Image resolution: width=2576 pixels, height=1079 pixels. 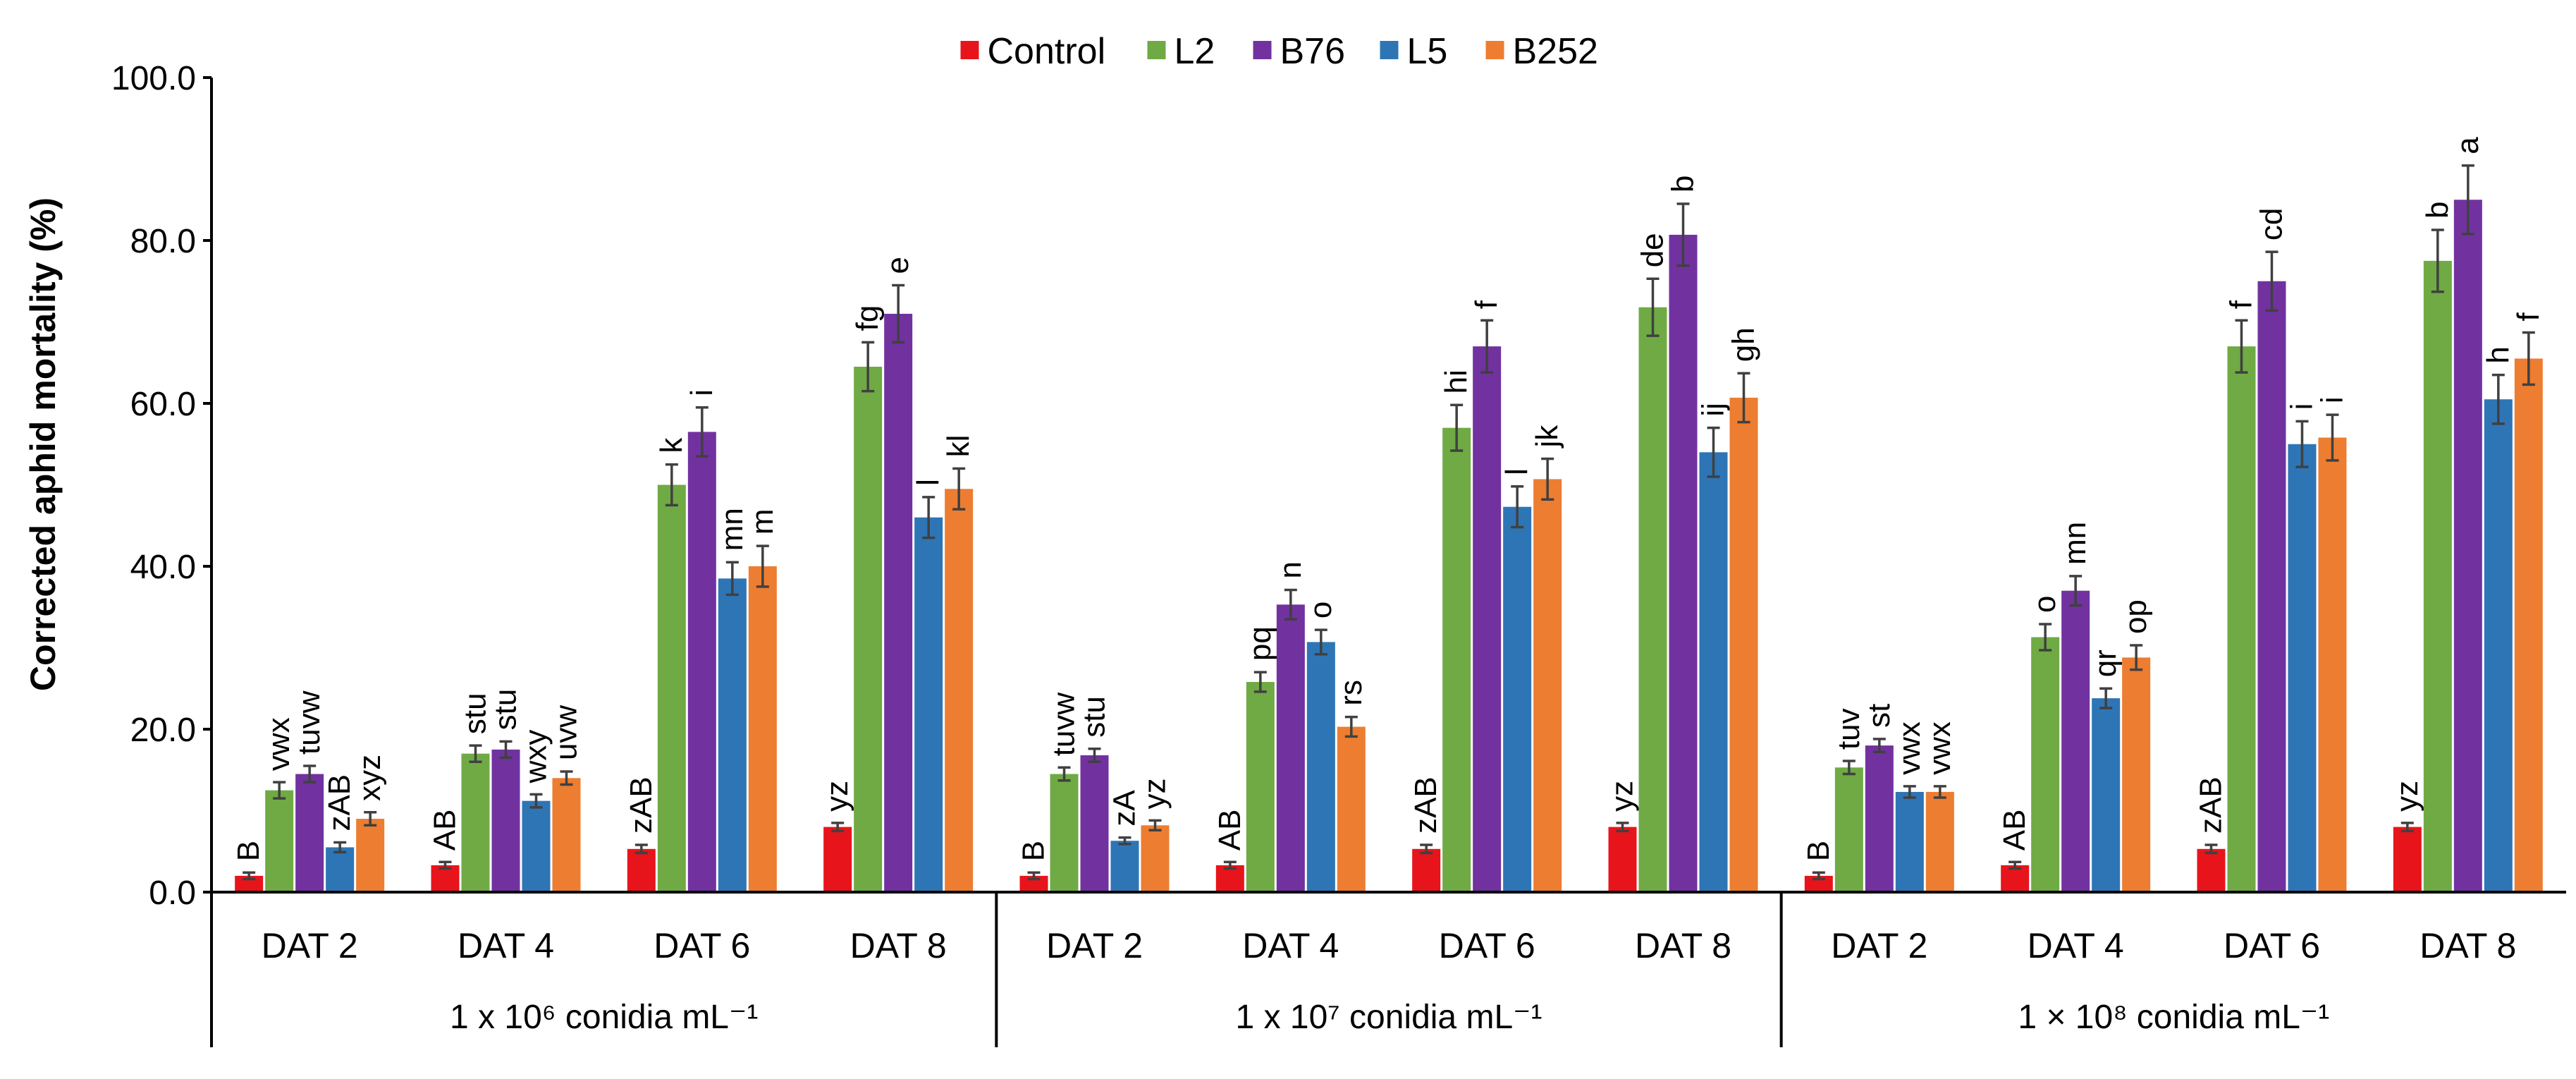 What do you see at coordinates (1713, 410) in the screenshot?
I see `significance-letter: ij` at bounding box center [1713, 410].